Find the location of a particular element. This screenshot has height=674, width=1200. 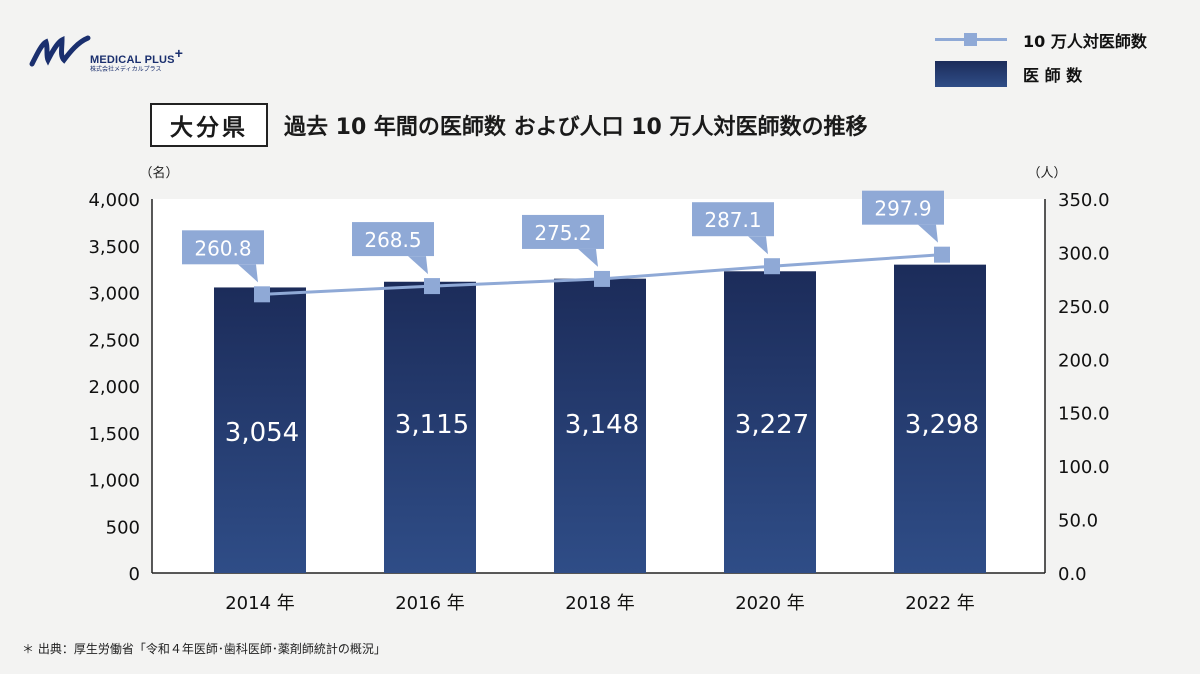

logo-subtext: 株式会社メディカルプラス is located at coordinates (126, 69).